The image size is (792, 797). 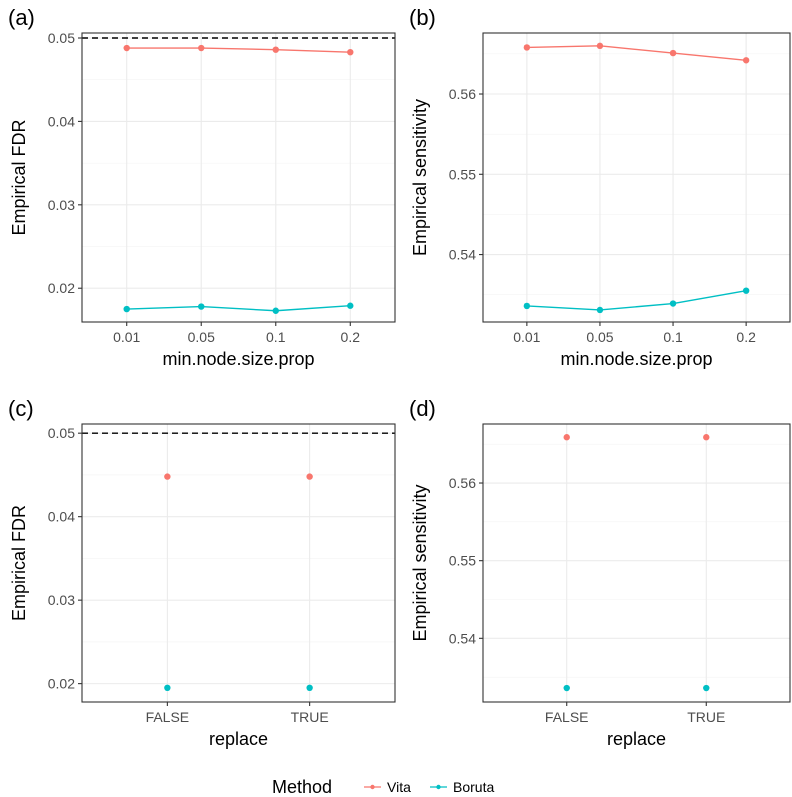 I want to click on panel-tag: (c), so click(x=21, y=408).